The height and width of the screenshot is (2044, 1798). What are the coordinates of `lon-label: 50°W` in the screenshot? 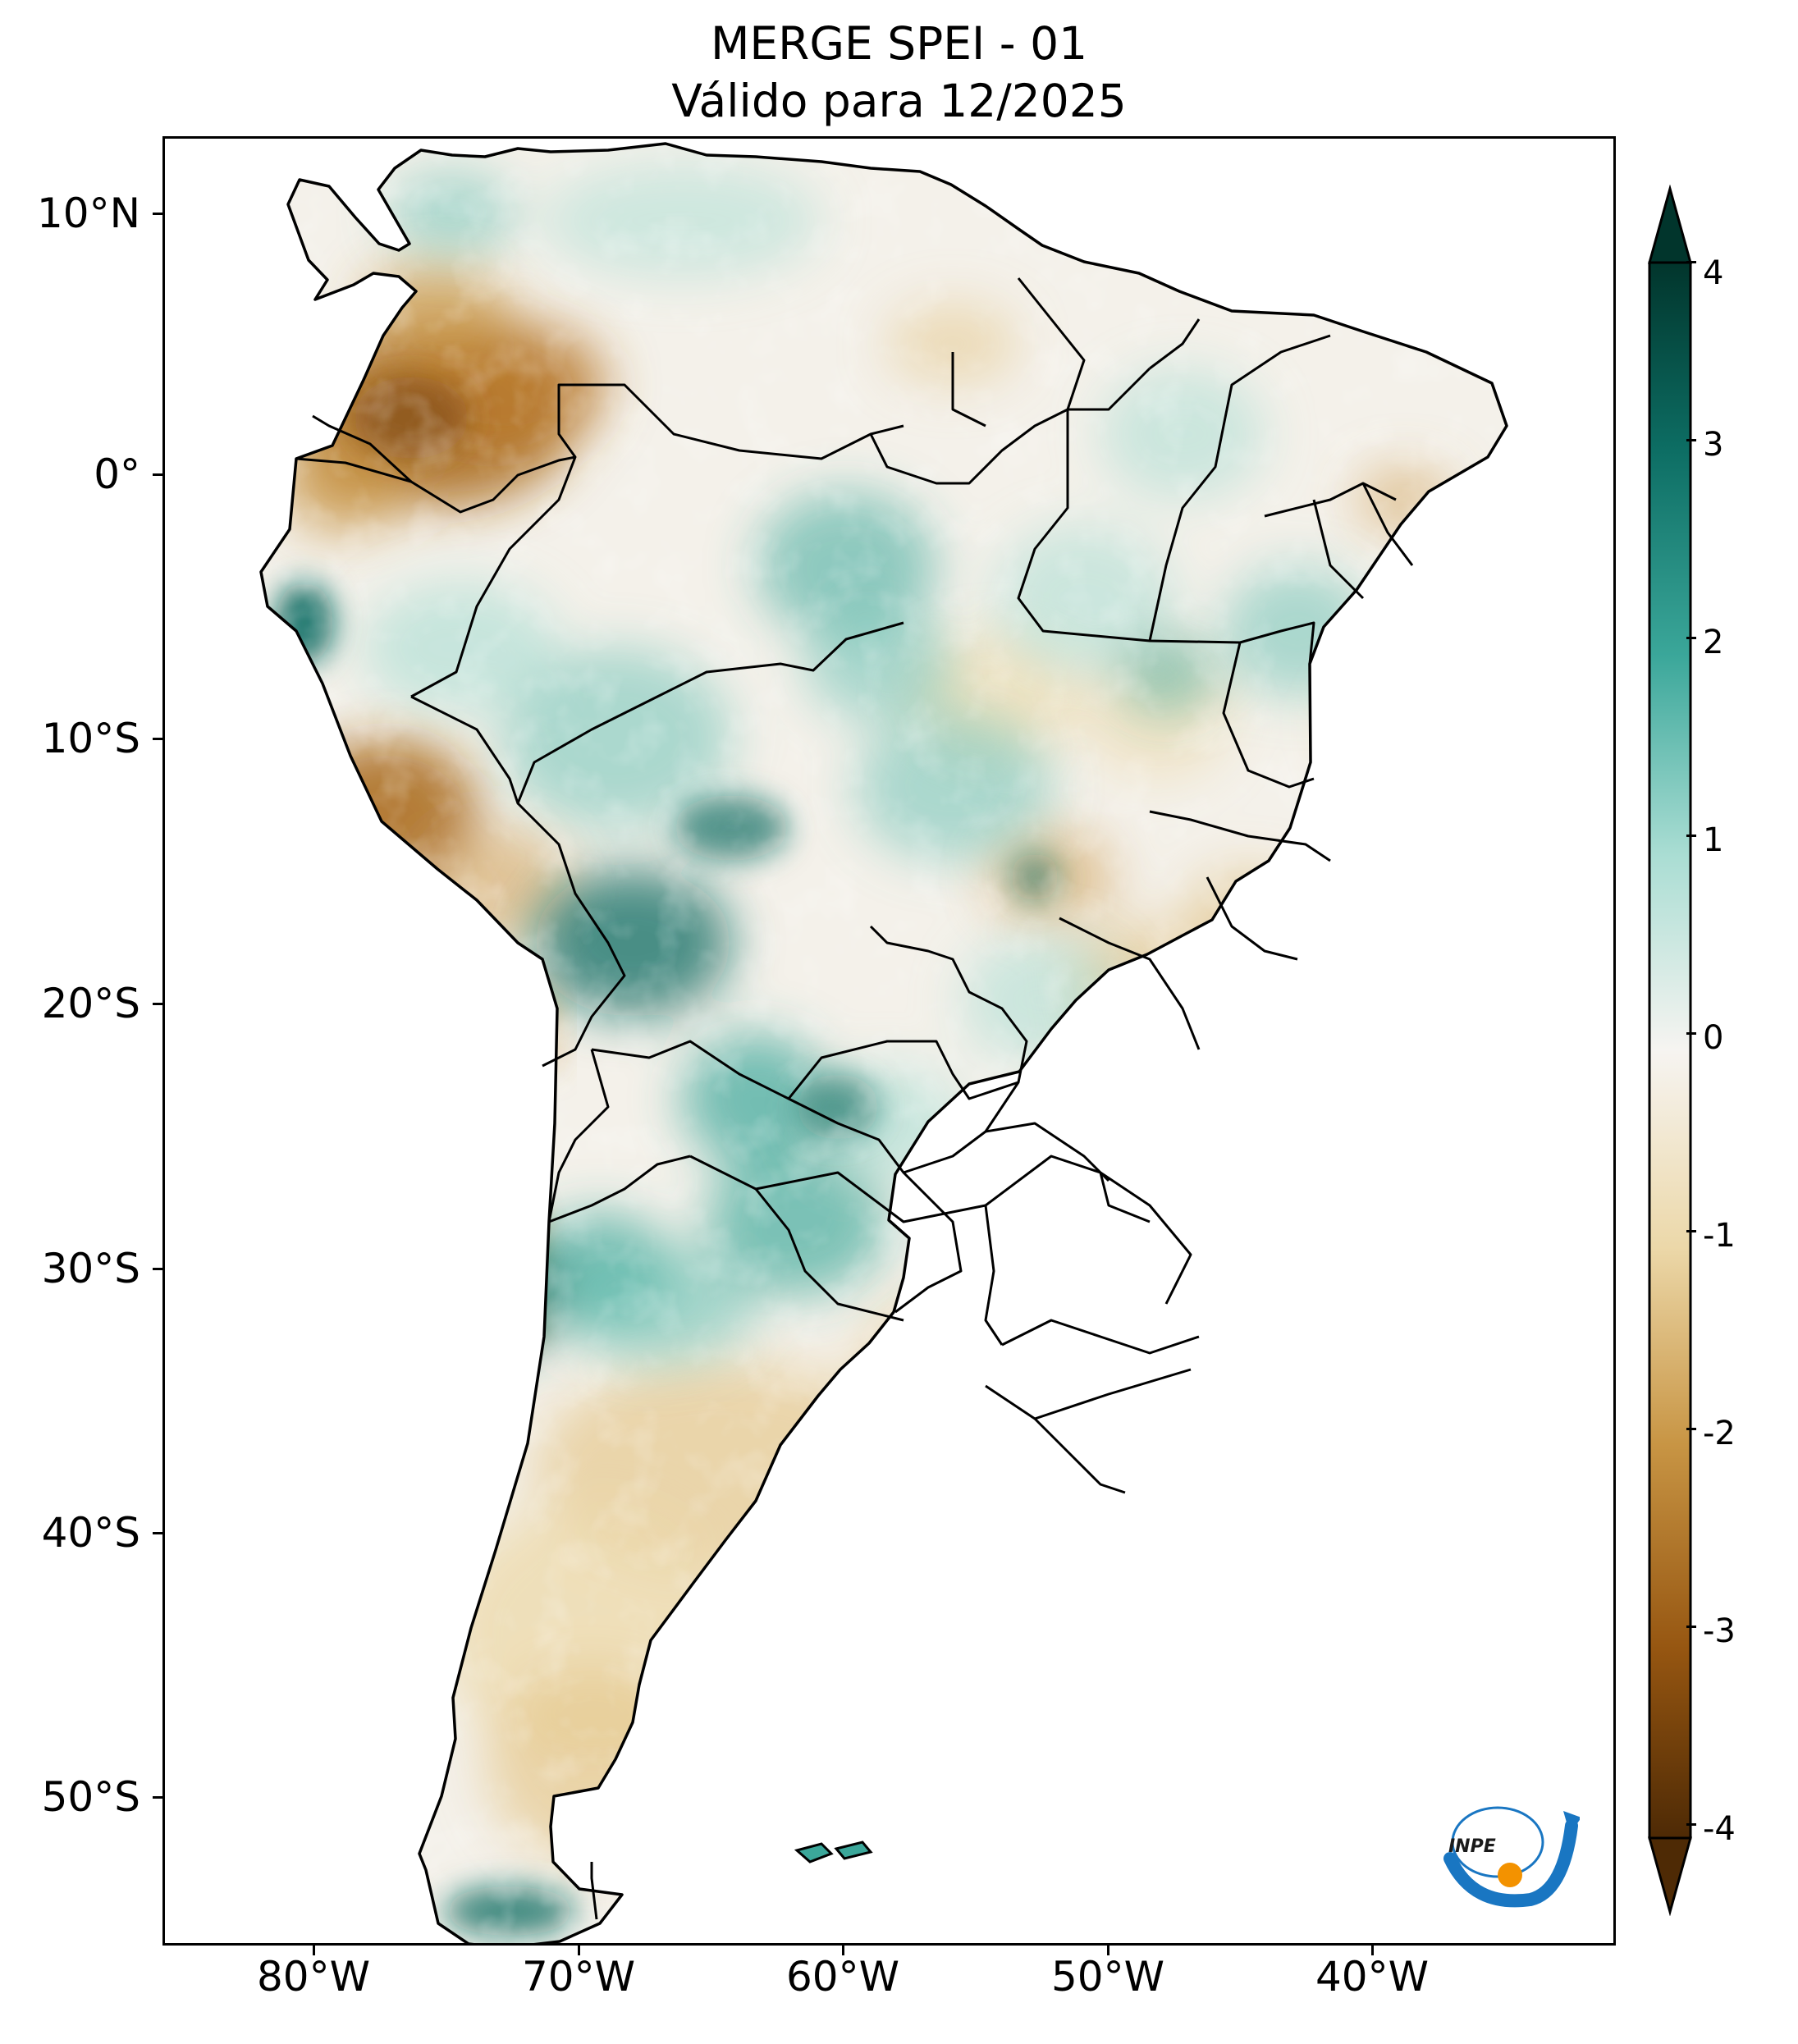 It's located at (1107, 1977).